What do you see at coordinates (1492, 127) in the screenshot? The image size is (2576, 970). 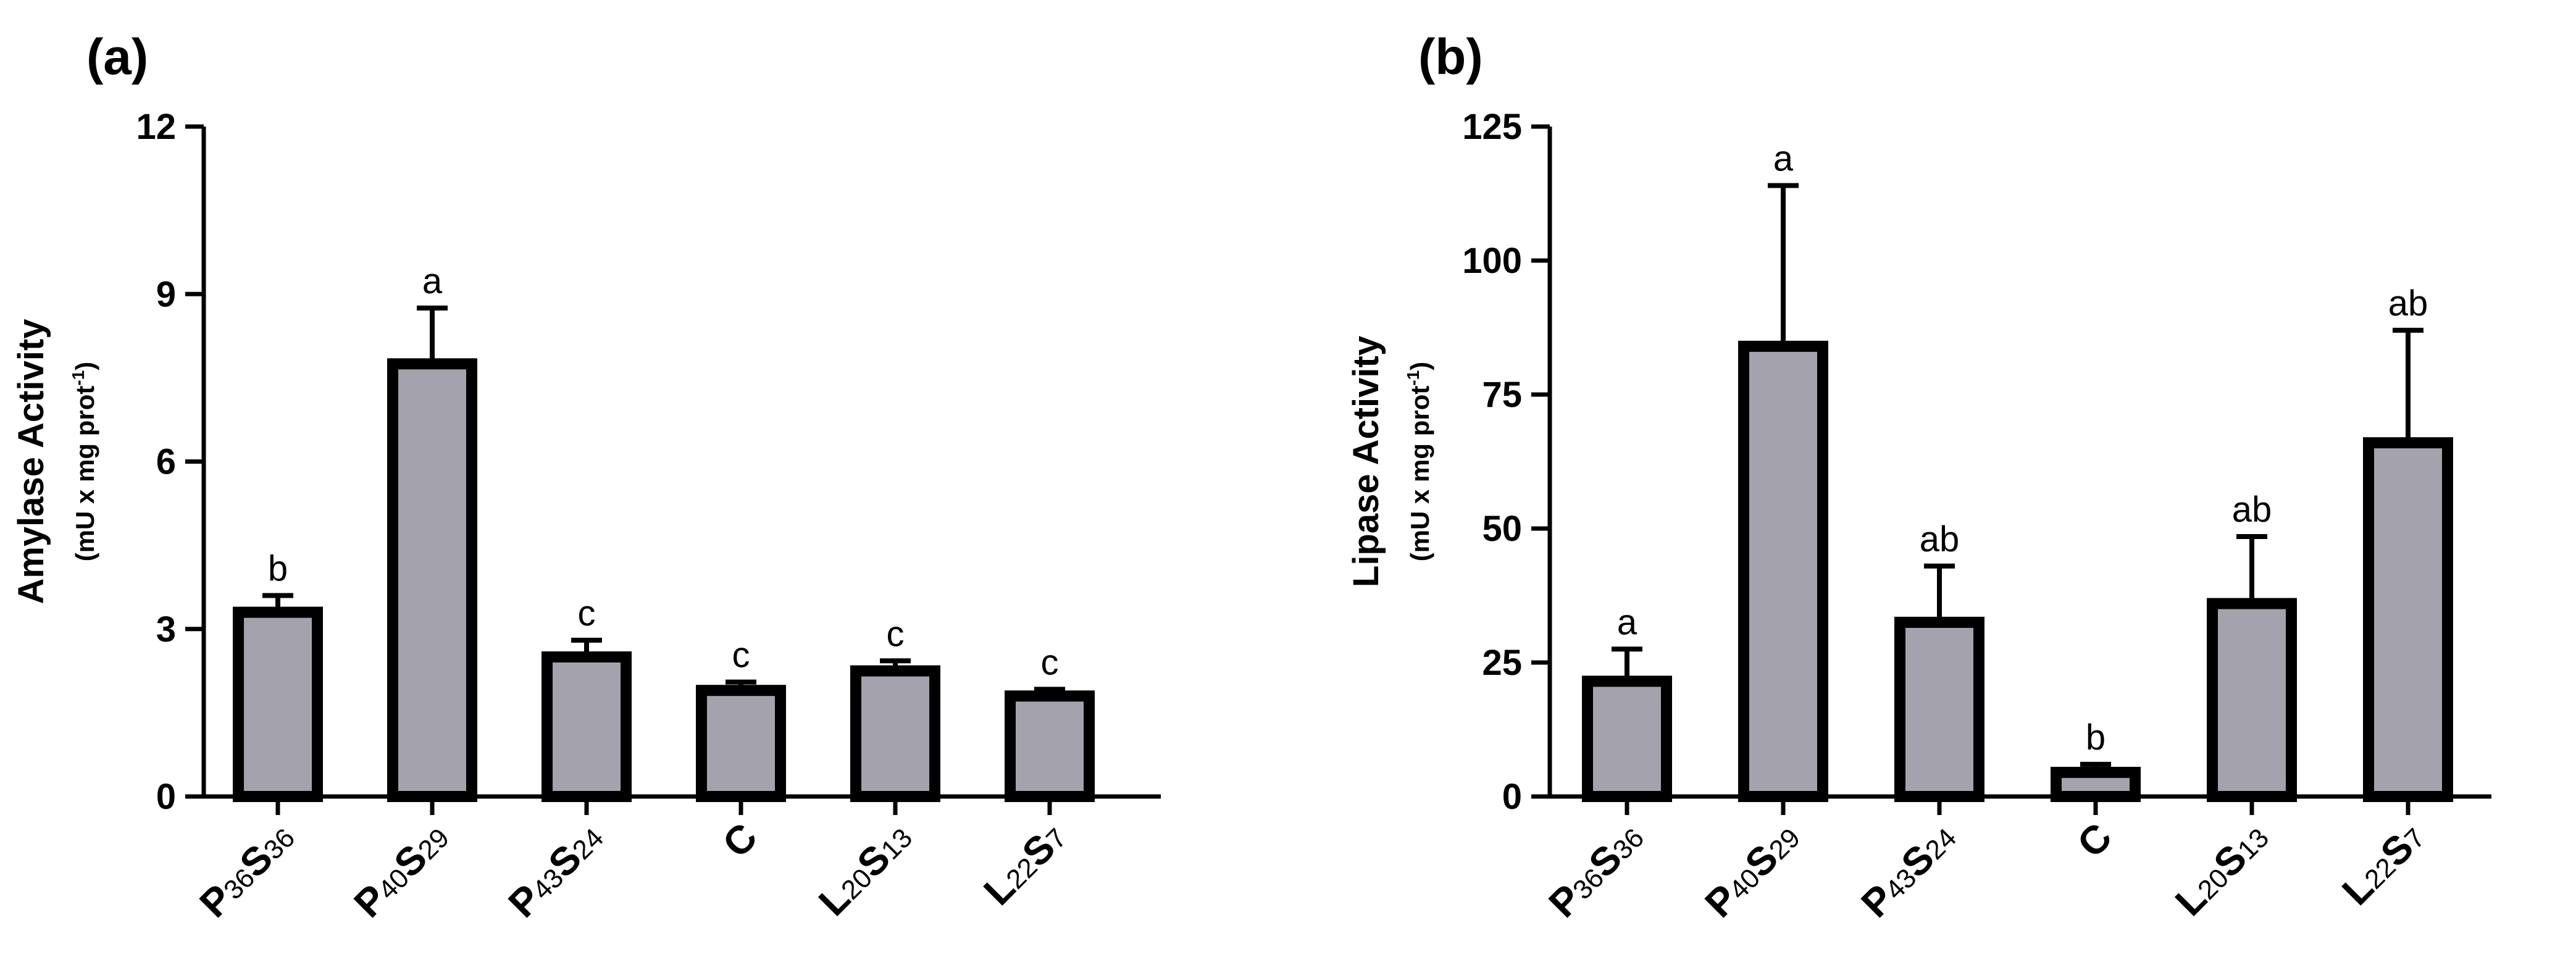 I see `y-tick-label: 125` at bounding box center [1492, 127].